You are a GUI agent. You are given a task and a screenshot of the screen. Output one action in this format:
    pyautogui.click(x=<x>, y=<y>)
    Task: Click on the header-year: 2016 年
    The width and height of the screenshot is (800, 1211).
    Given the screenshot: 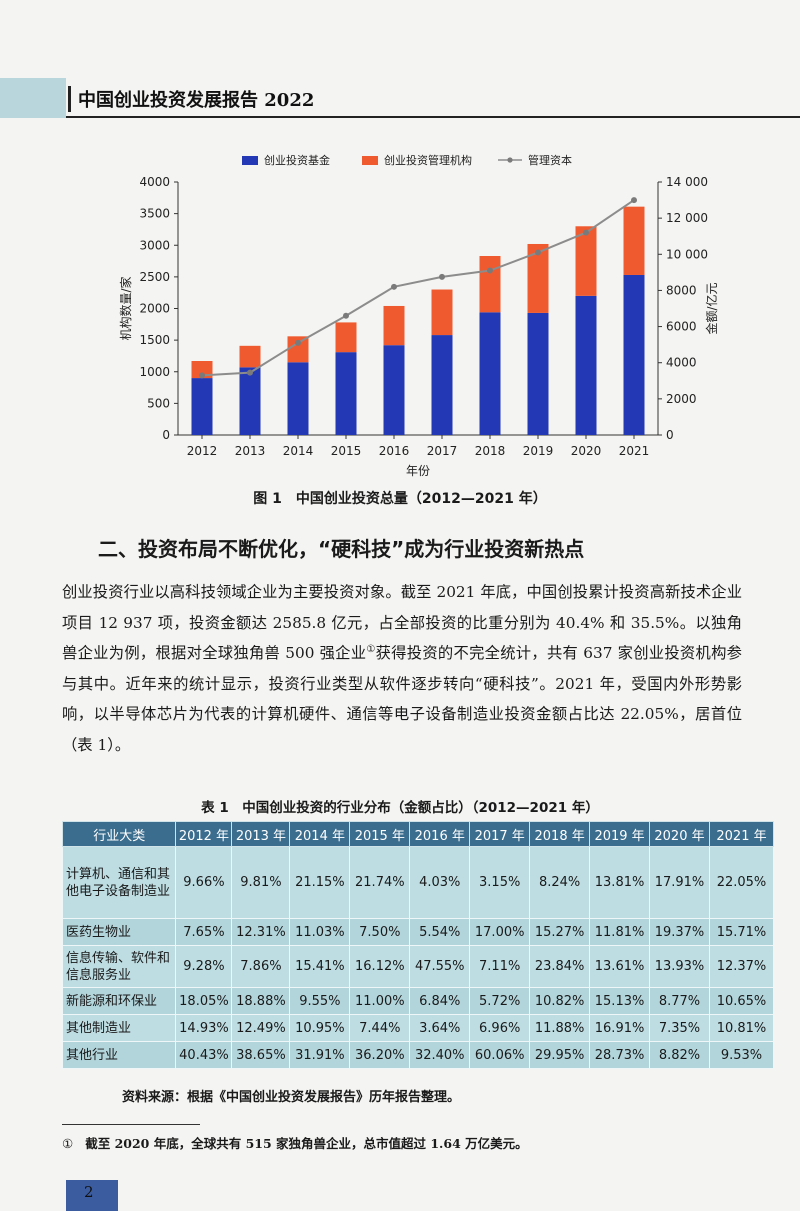 What is the action you would take?
    pyautogui.click(x=440, y=834)
    